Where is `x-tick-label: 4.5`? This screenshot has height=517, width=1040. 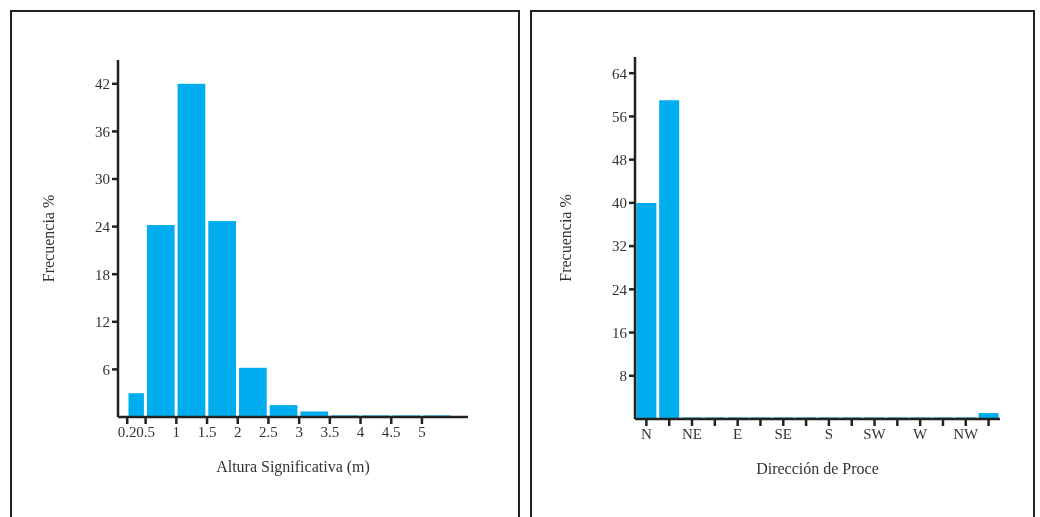 x-tick-label: 4.5 is located at coordinates (391, 431).